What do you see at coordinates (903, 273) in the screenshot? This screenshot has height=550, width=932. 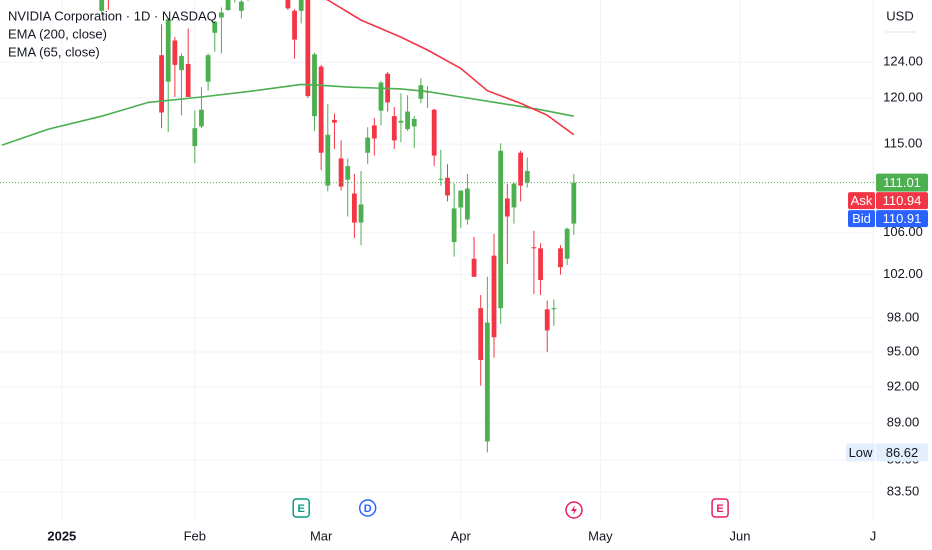 I see `y-tick-label: 102.00` at bounding box center [903, 273].